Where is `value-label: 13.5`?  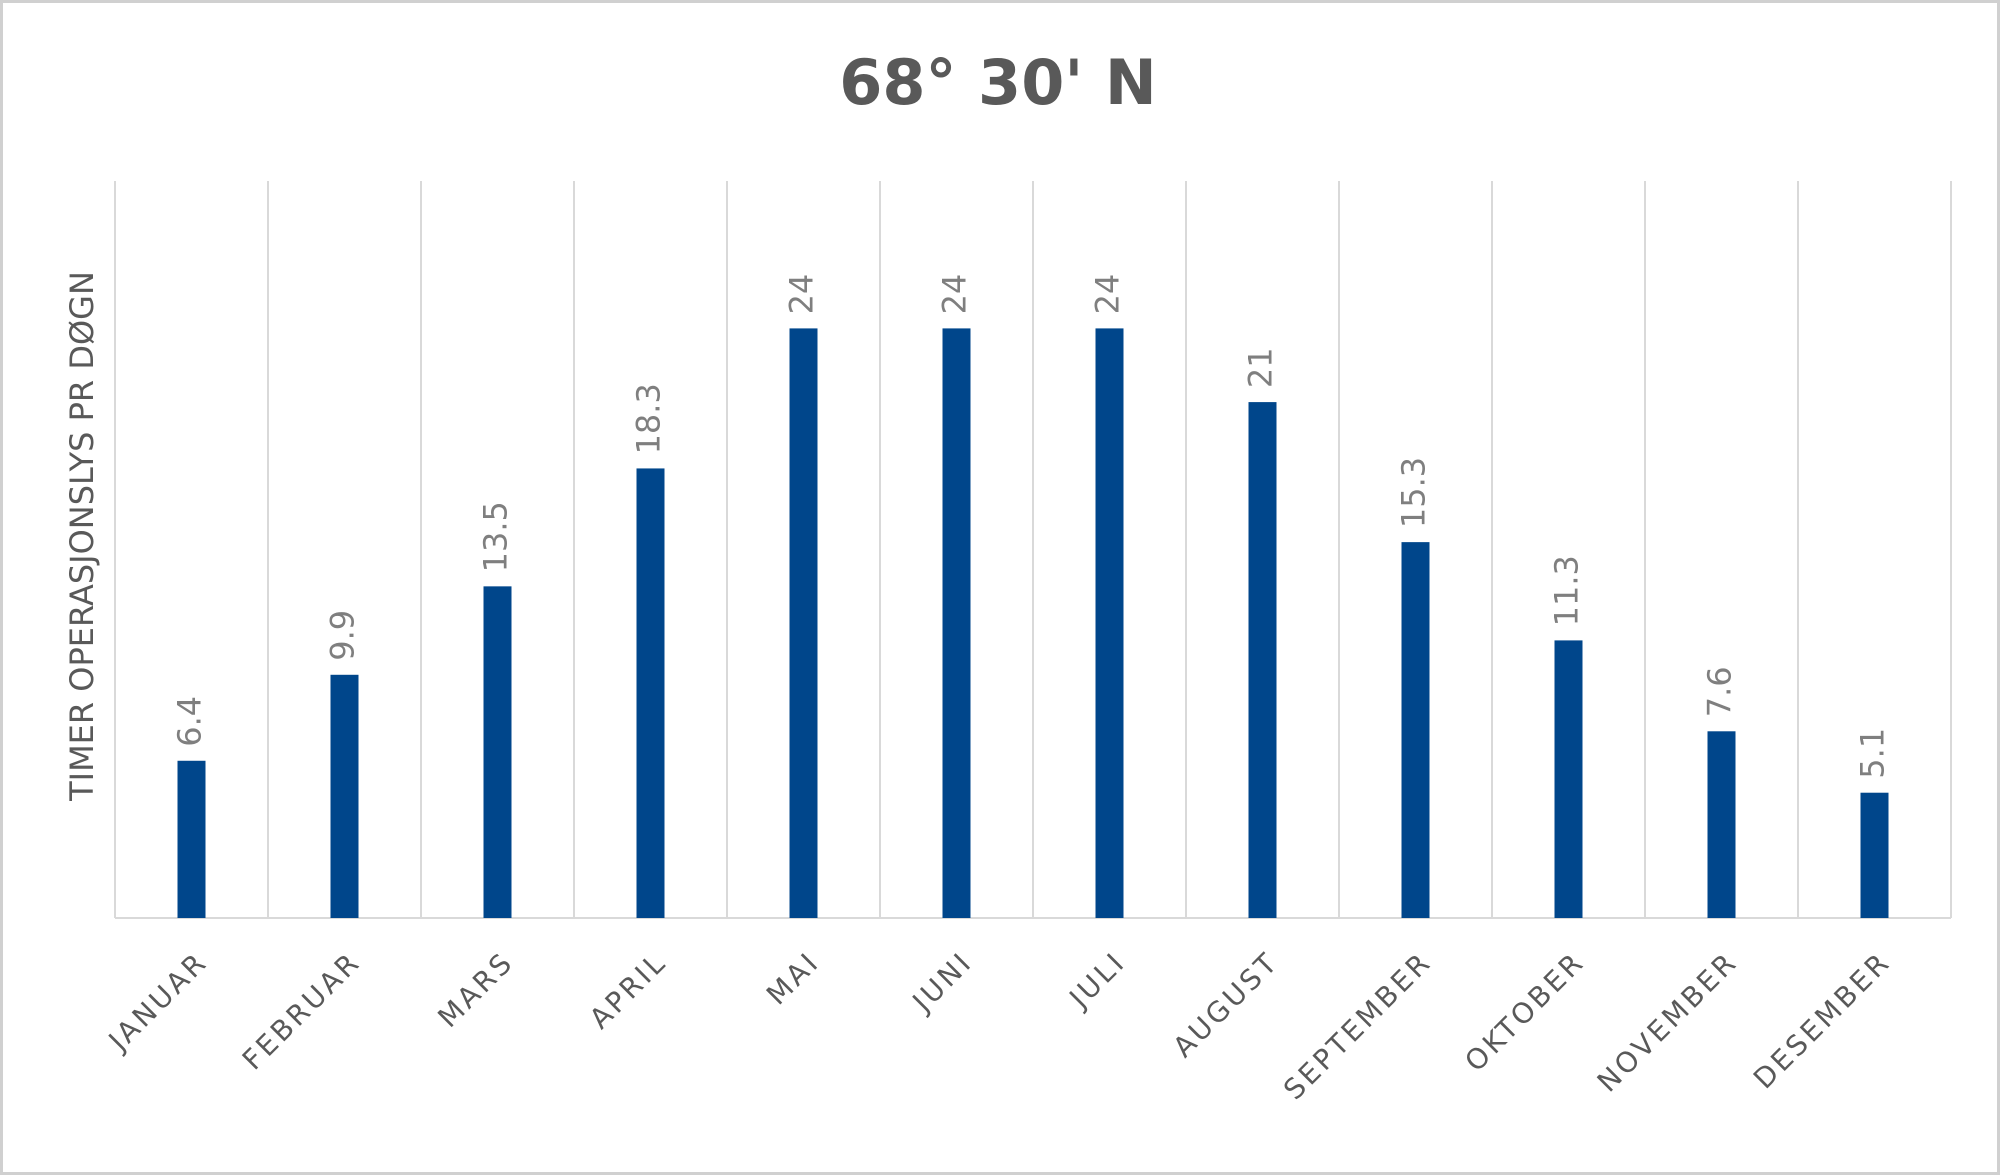 value-label: 13.5 is located at coordinates (496, 536).